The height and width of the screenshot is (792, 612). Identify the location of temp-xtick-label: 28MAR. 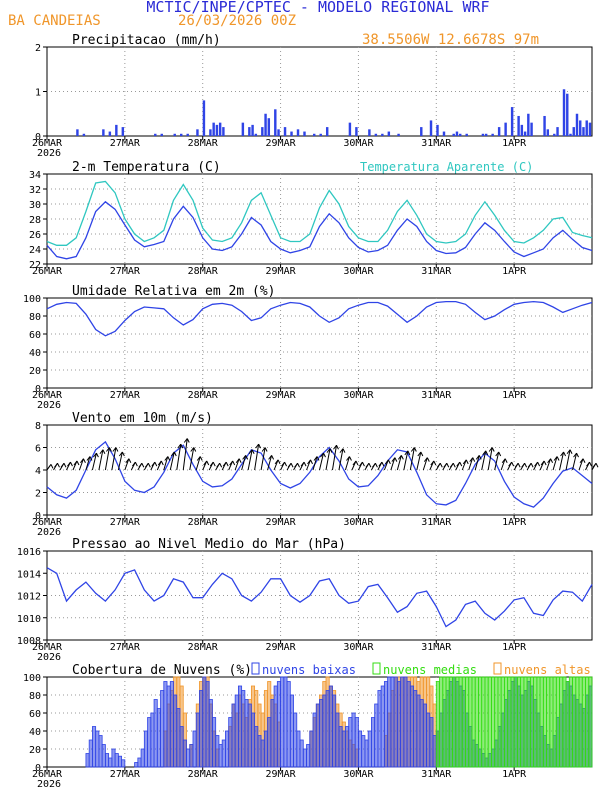
(203, 271).